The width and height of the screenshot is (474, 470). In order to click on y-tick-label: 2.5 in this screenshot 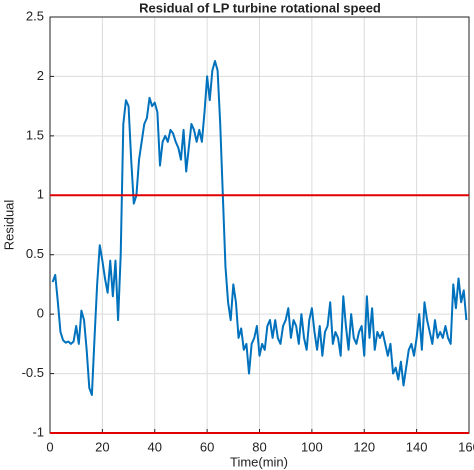, I will do `click(35, 15)`.